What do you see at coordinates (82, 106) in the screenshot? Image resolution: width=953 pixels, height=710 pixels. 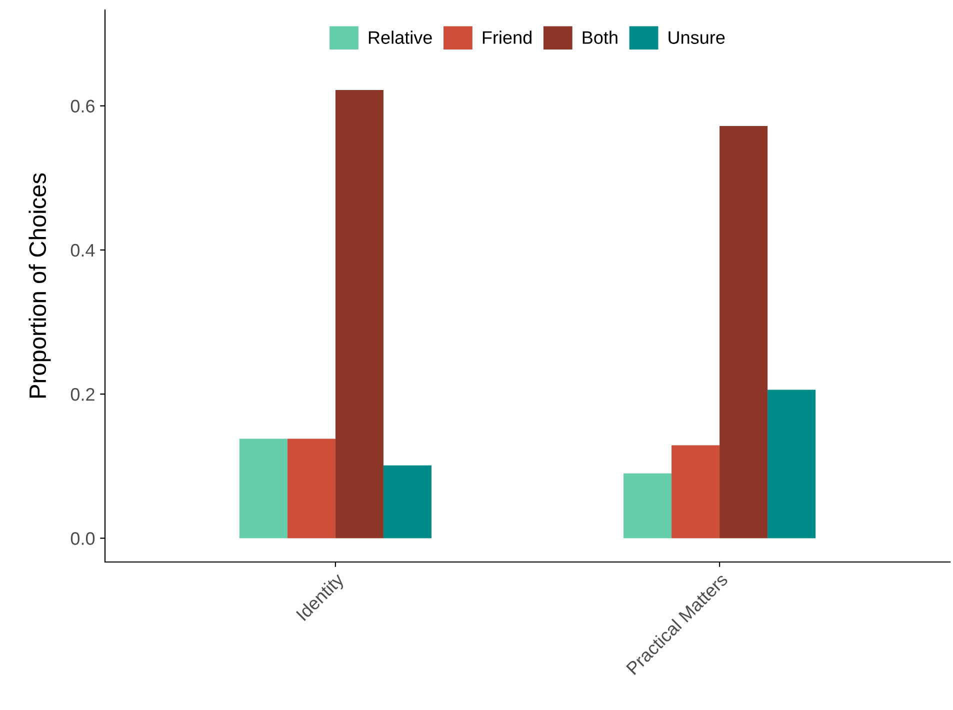 I see `y-tick-label: 0.6` at bounding box center [82, 106].